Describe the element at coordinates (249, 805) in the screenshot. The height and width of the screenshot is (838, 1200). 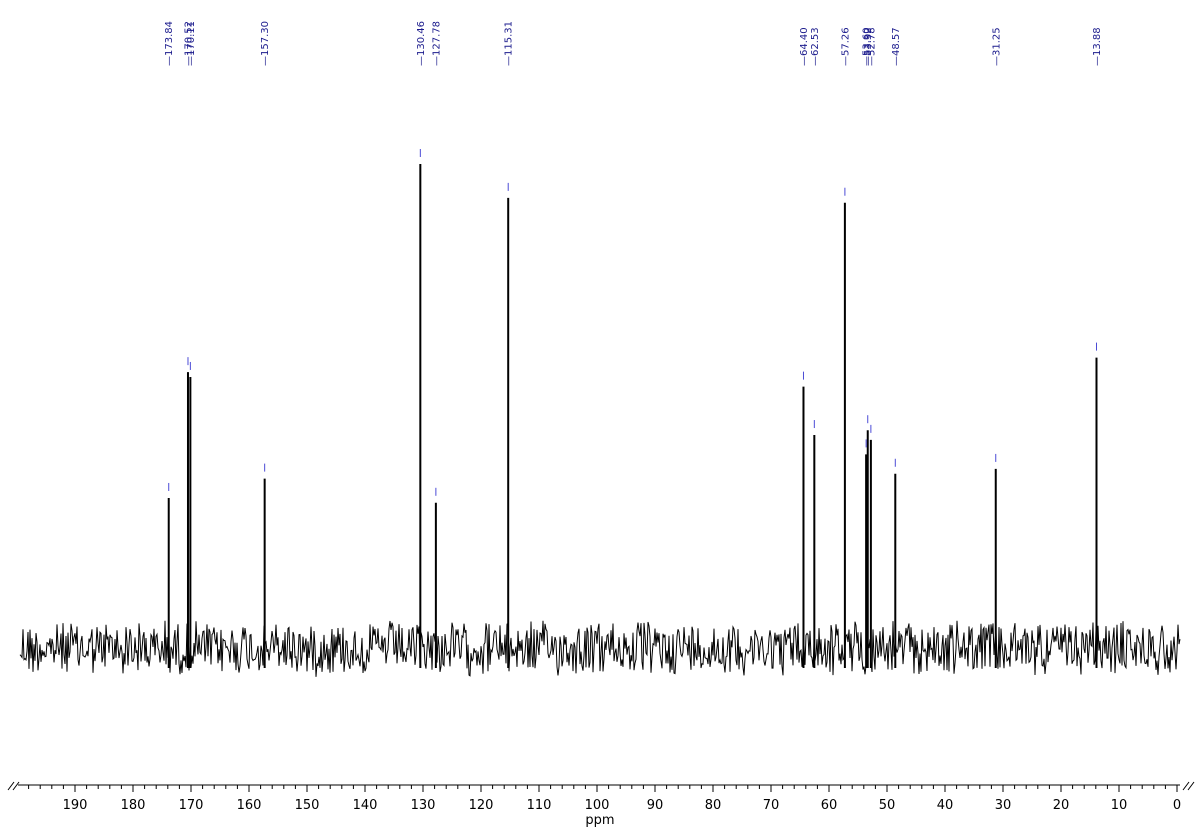
I see `x-tick-label-160: 160` at that location.